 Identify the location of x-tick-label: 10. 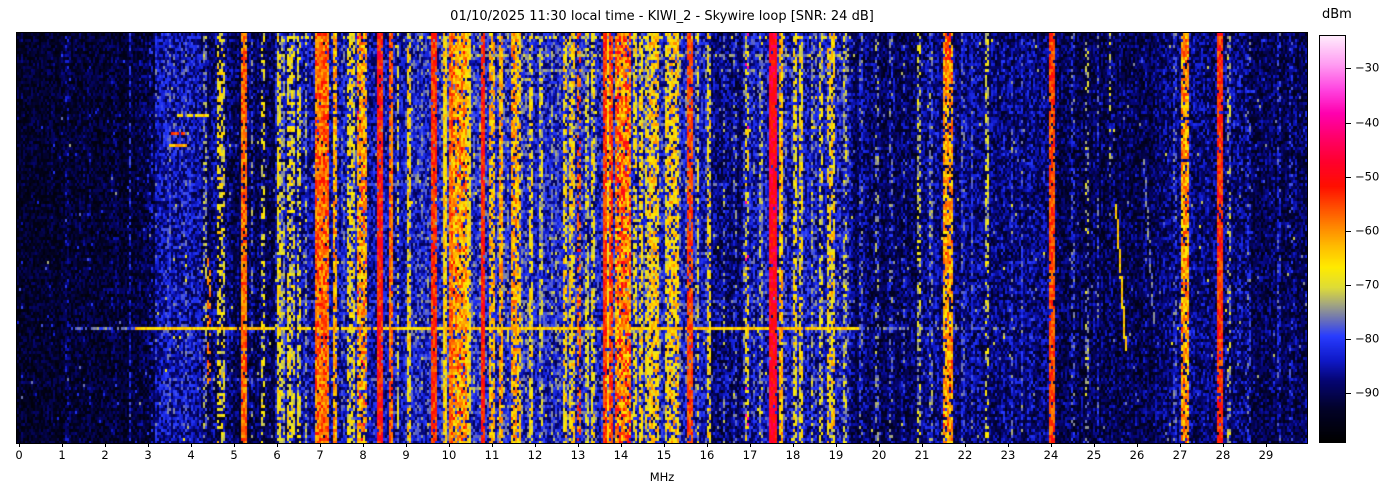
(449, 455).